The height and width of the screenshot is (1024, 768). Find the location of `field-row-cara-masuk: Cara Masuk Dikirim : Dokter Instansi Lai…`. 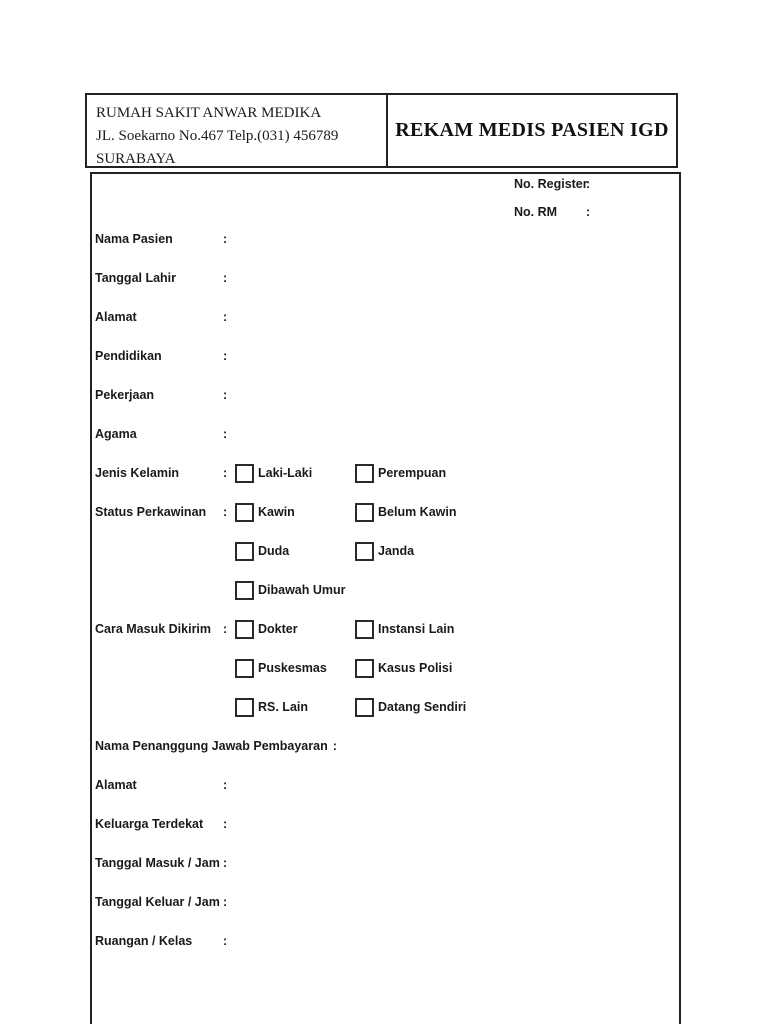

field-row-cara-masuk: Cara Masuk Dikirim : Dokter Instansi Lai… is located at coordinates (382, 631).